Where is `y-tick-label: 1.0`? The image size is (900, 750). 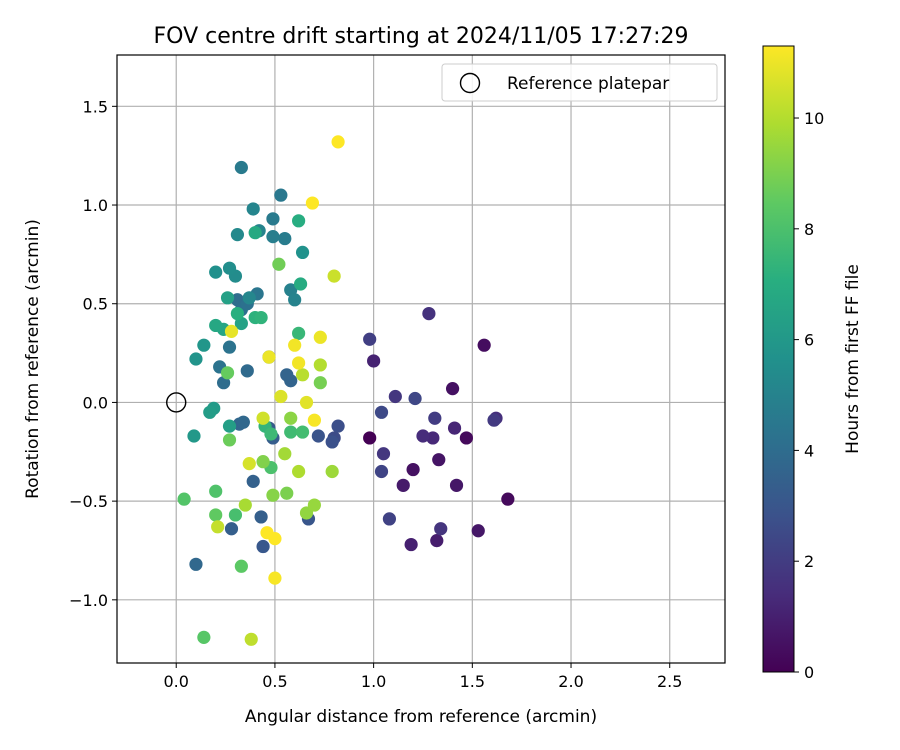 y-tick-label: 1.0 is located at coordinates (95, 205).